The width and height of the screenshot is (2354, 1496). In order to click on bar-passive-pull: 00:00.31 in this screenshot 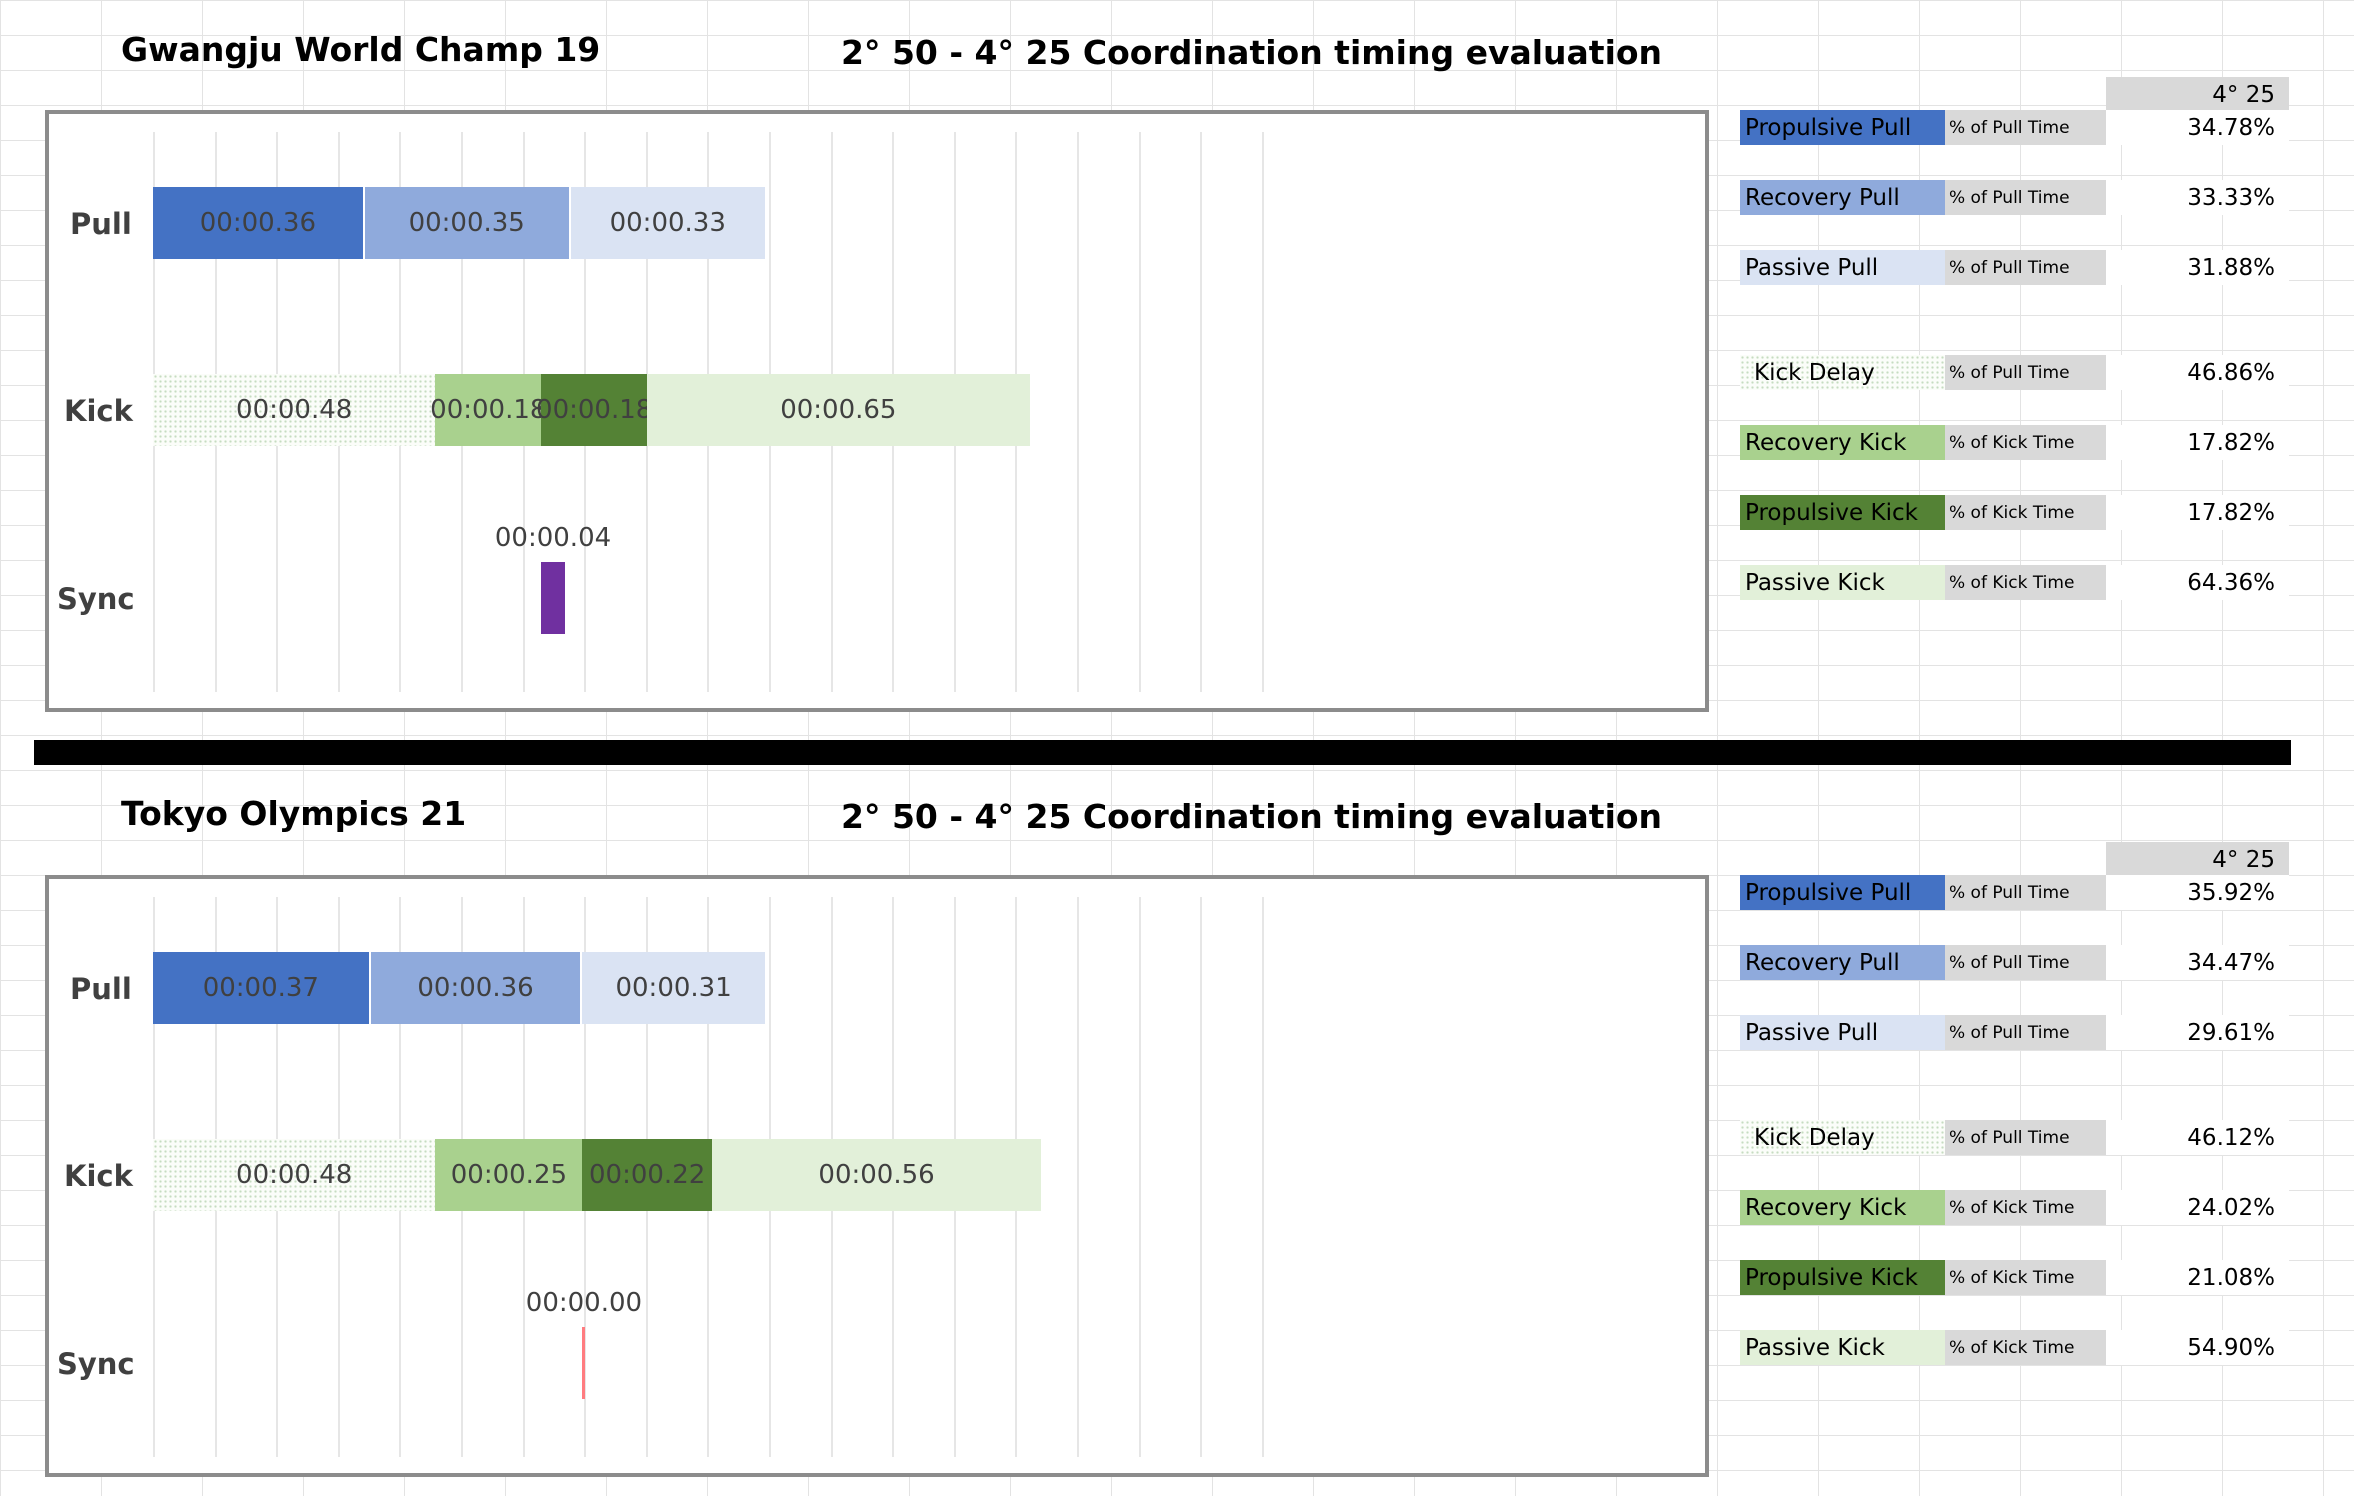, I will do `click(673, 988)`.